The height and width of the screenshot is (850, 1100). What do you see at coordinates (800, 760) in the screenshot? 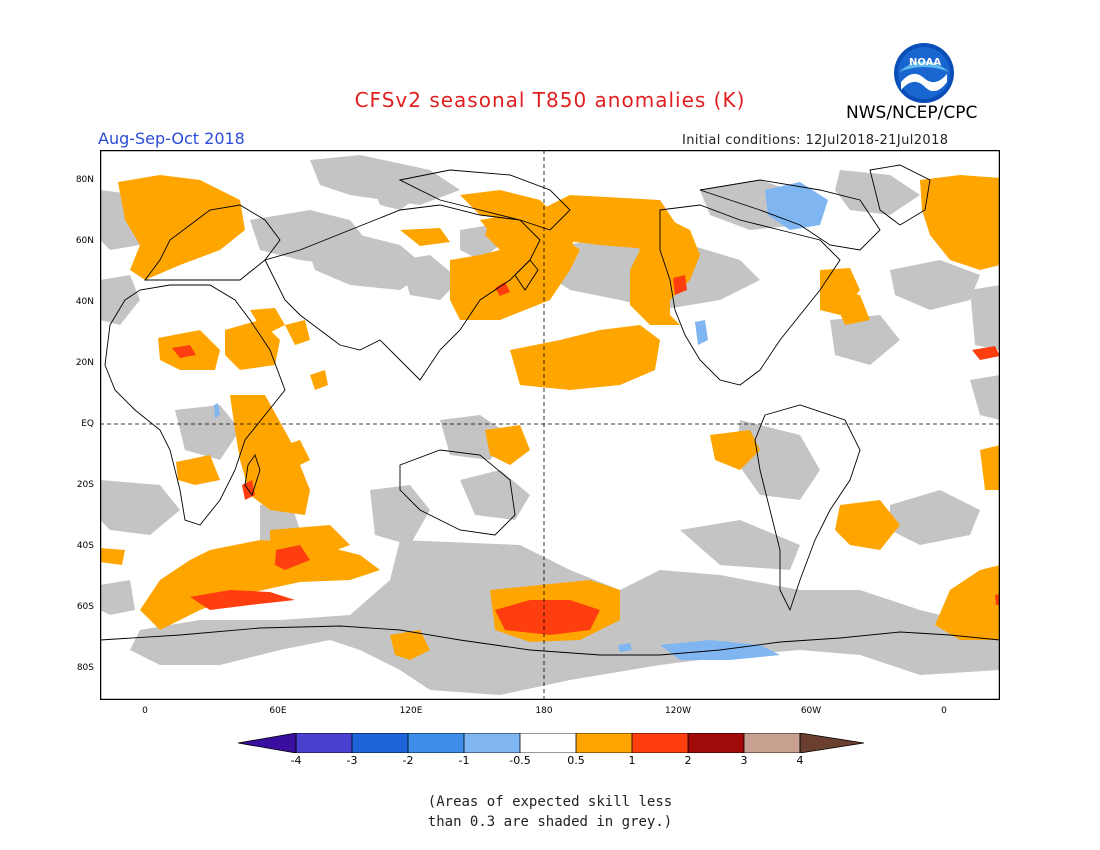
I see `colorbar-label: 4` at bounding box center [800, 760].